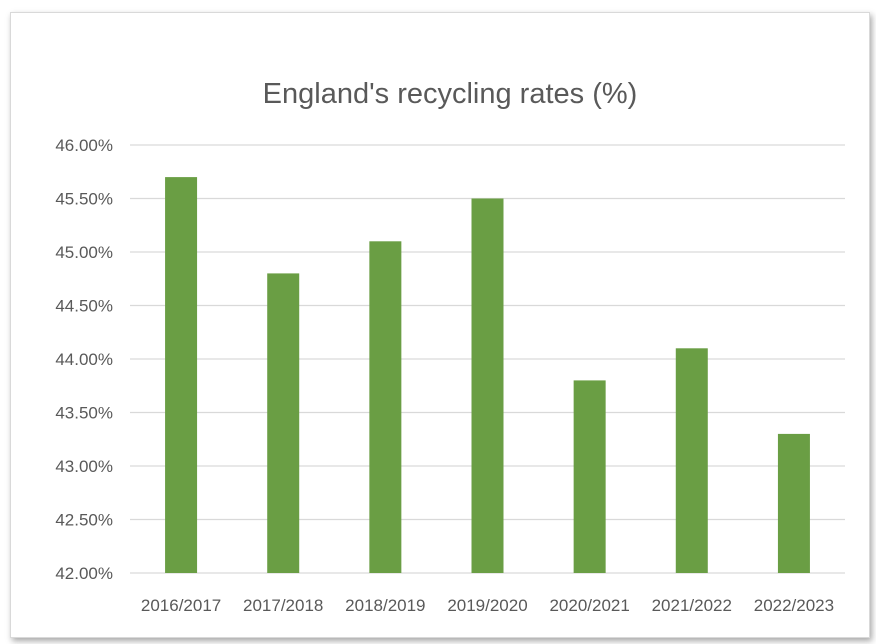  What do you see at coordinates (181, 605) in the screenshot?
I see `x-tick-label: 2016/2017` at bounding box center [181, 605].